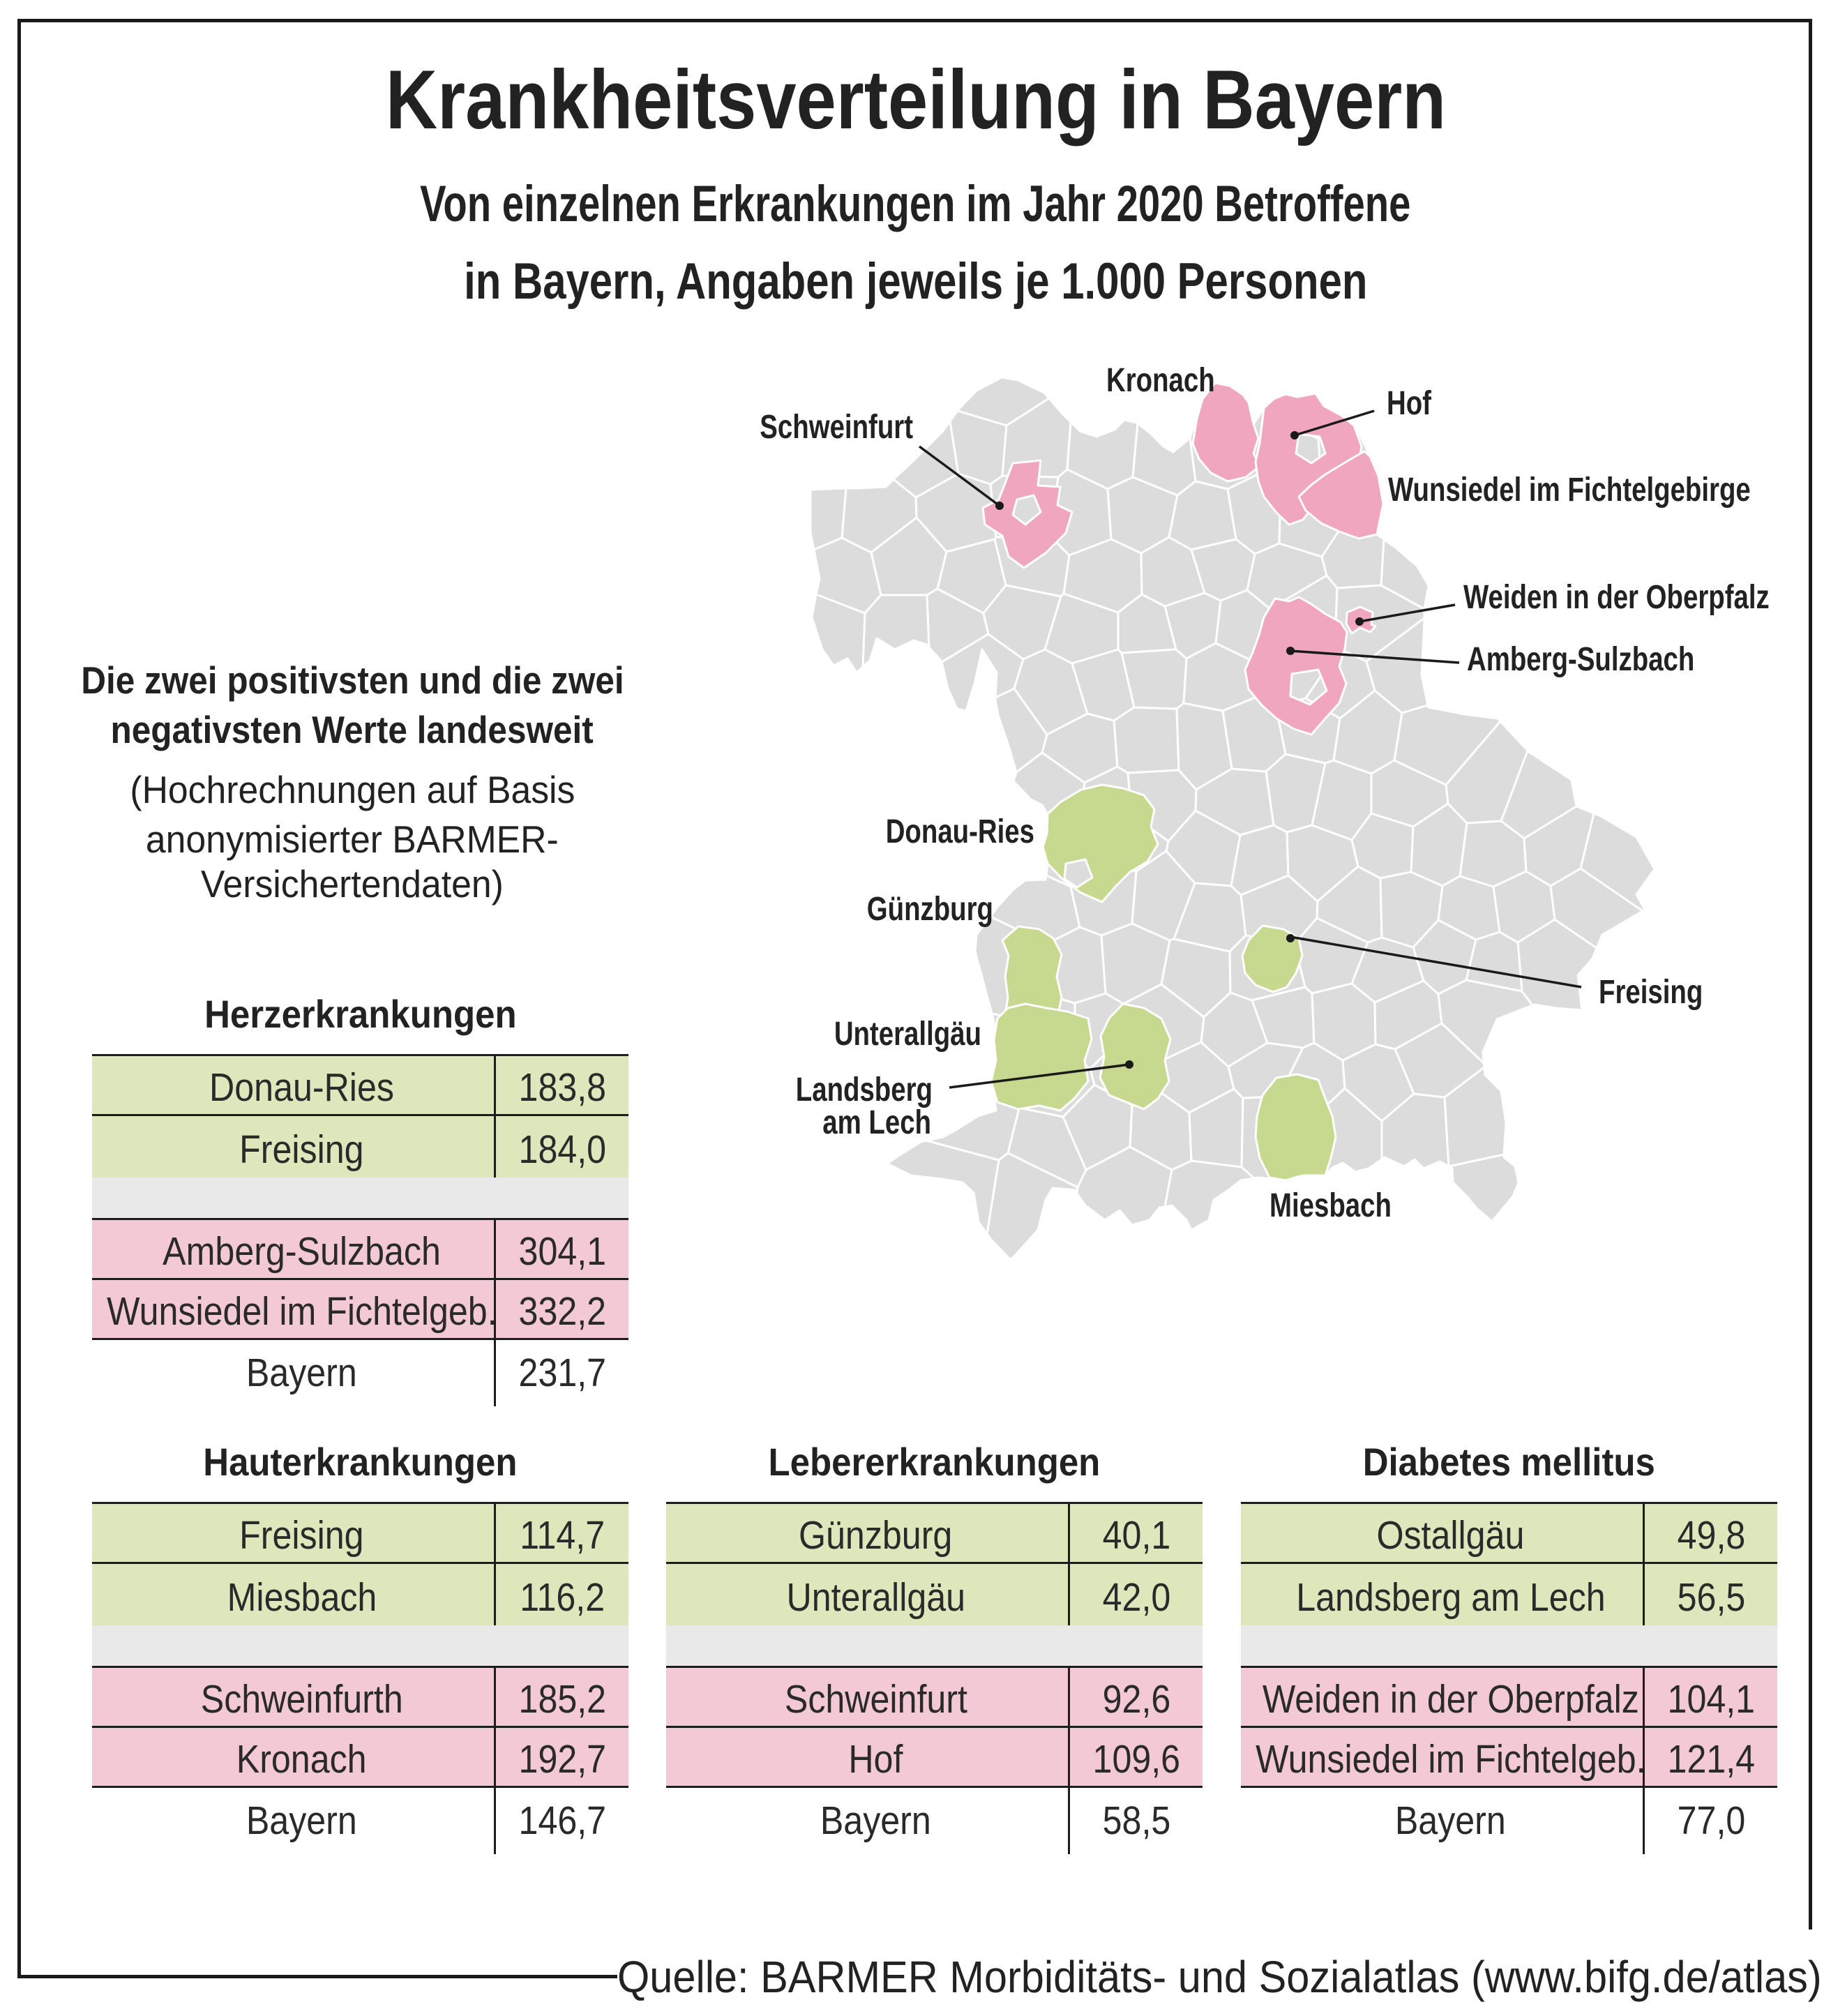 The image size is (1831, 2016). What do you see at coordinates (960, 832) in the screenshot?
I see `svg-text: Donau-Ries` at bounding box center [960, 832].